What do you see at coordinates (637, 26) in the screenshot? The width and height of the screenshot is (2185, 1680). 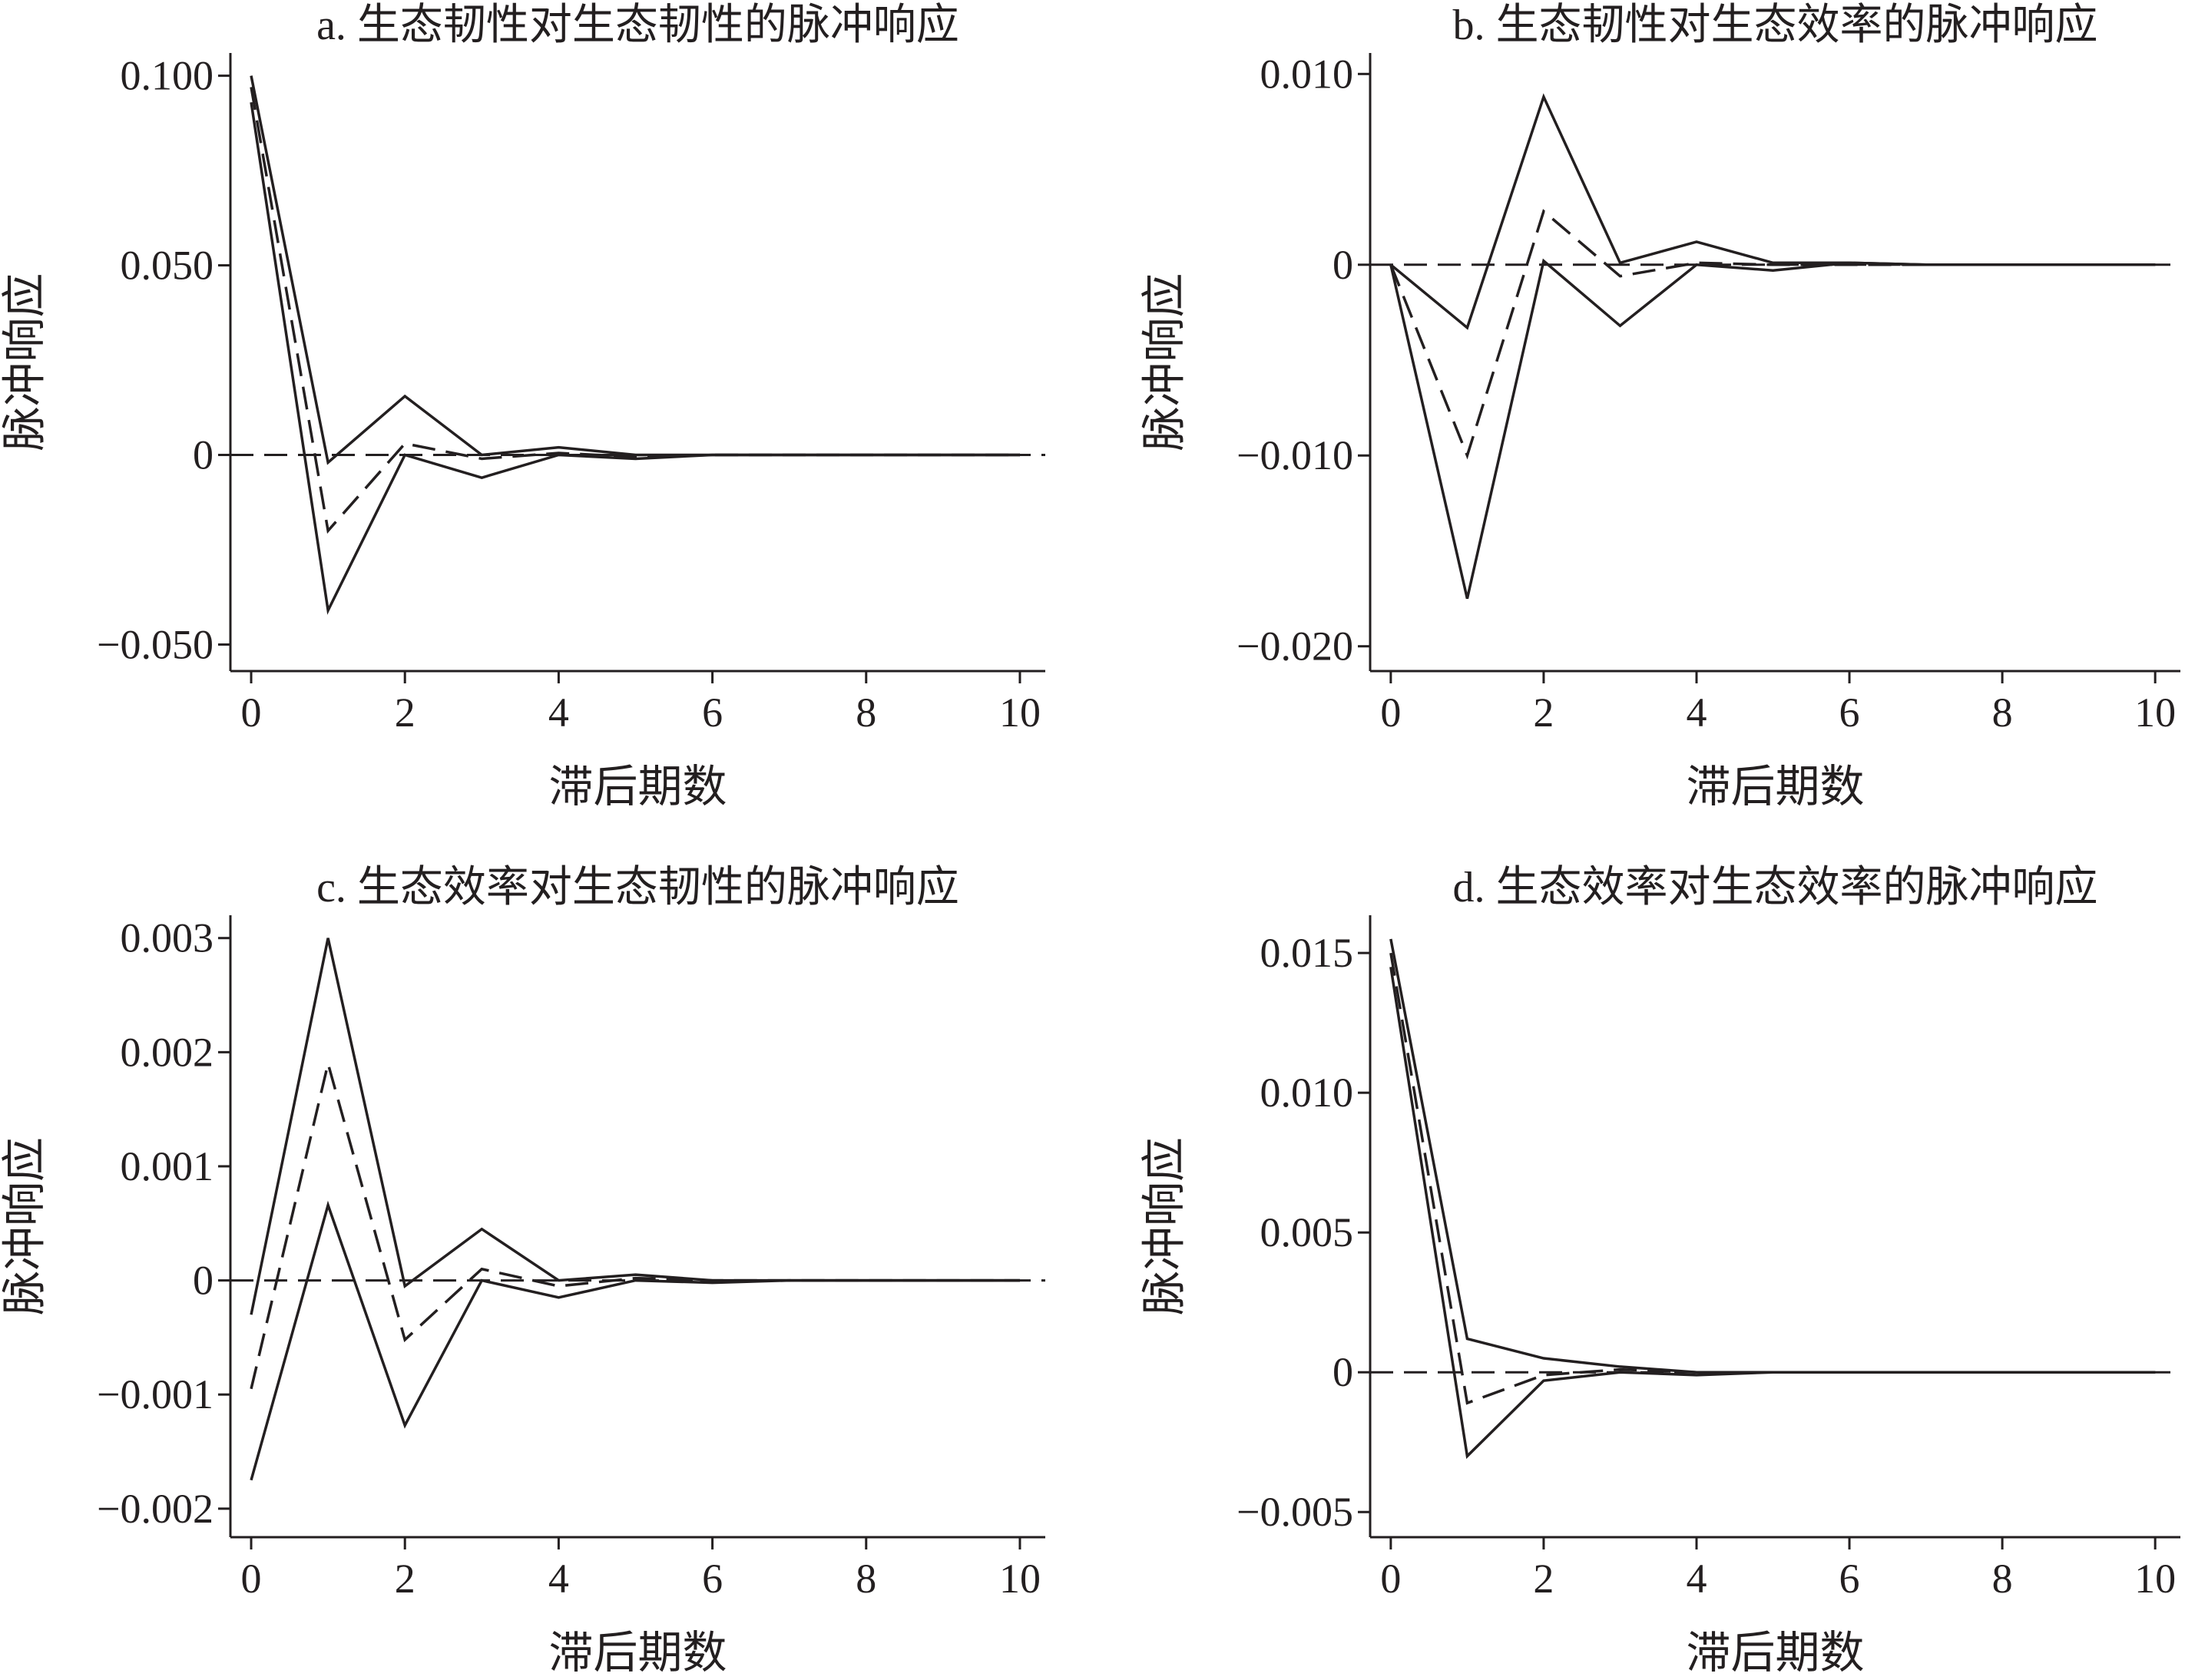 I see `chart-title: a. 生态韧性对生态韧性的脉冲响应` at bounding box center [637, 26].